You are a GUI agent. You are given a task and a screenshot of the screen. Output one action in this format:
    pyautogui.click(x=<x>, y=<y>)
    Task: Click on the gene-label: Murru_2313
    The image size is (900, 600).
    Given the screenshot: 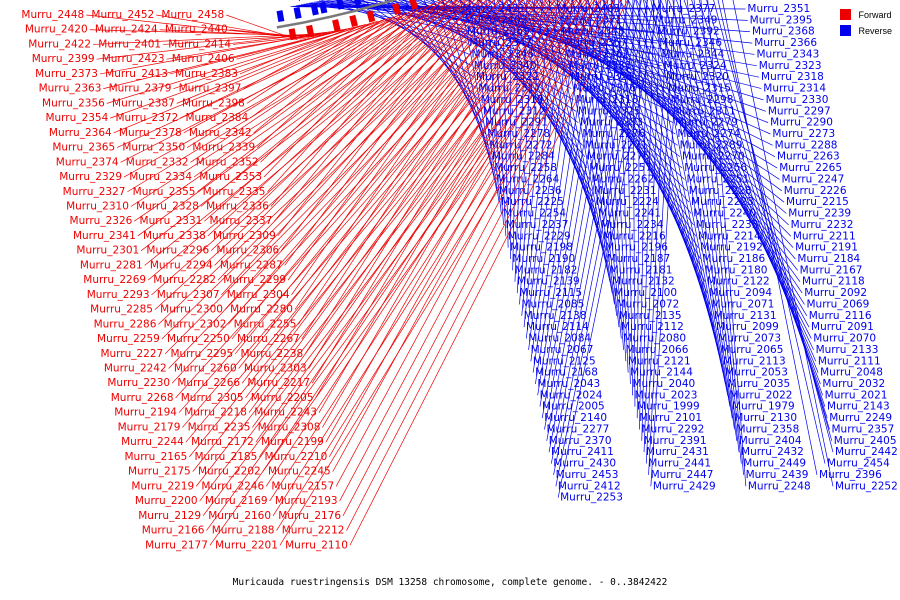 What is the action you would take?
    pyautogui.click(x=607, y=100)
    